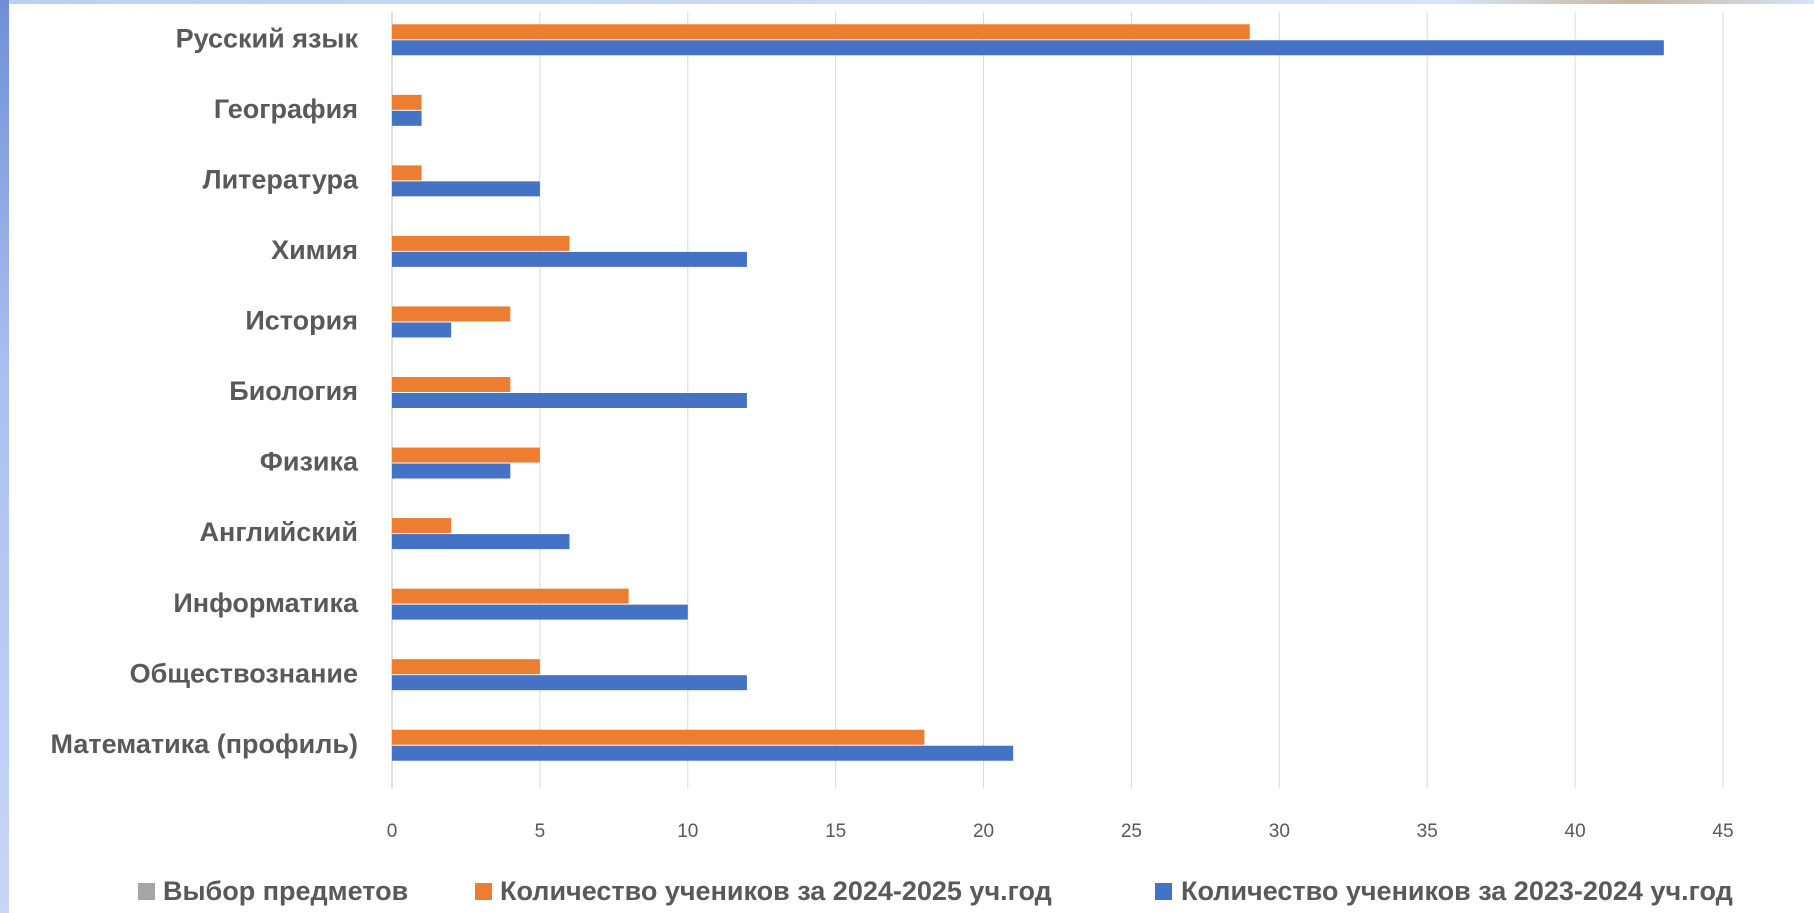  What do you see at coordinates (301, 321) in the screenshot?
I see `category-label: История` at bounding box center [301, 321].